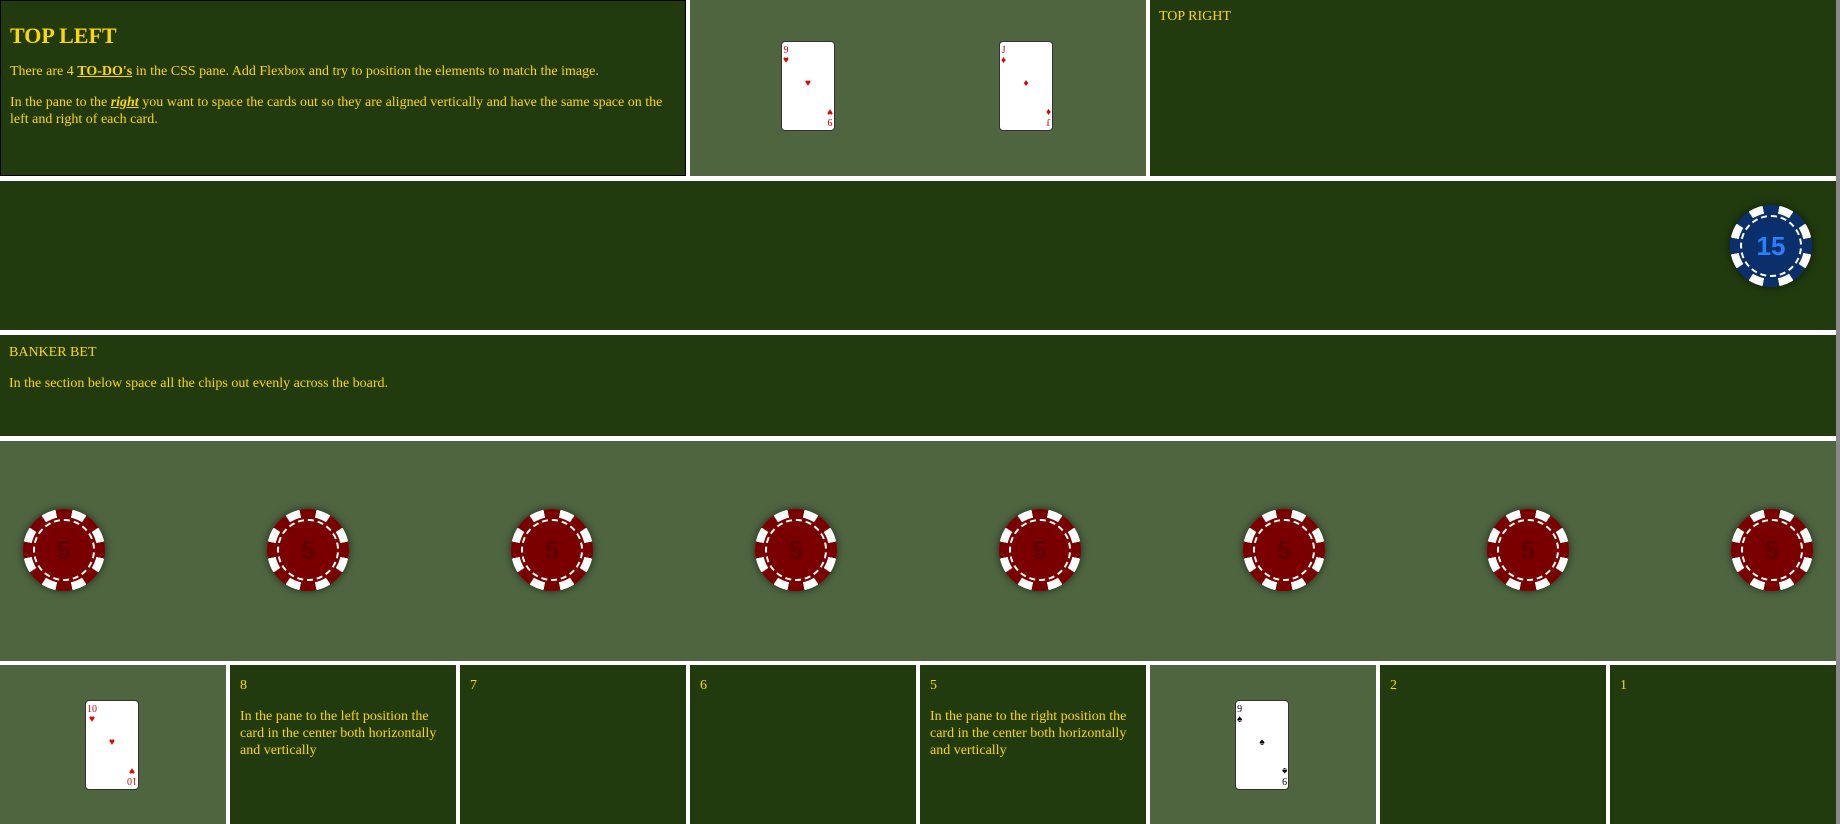 Image resolution: width=1840 pixels, height=824 pixels. Describe the element at coordinates (1838, 412) in the screenshot. I see `page-scrollbar` at that location.